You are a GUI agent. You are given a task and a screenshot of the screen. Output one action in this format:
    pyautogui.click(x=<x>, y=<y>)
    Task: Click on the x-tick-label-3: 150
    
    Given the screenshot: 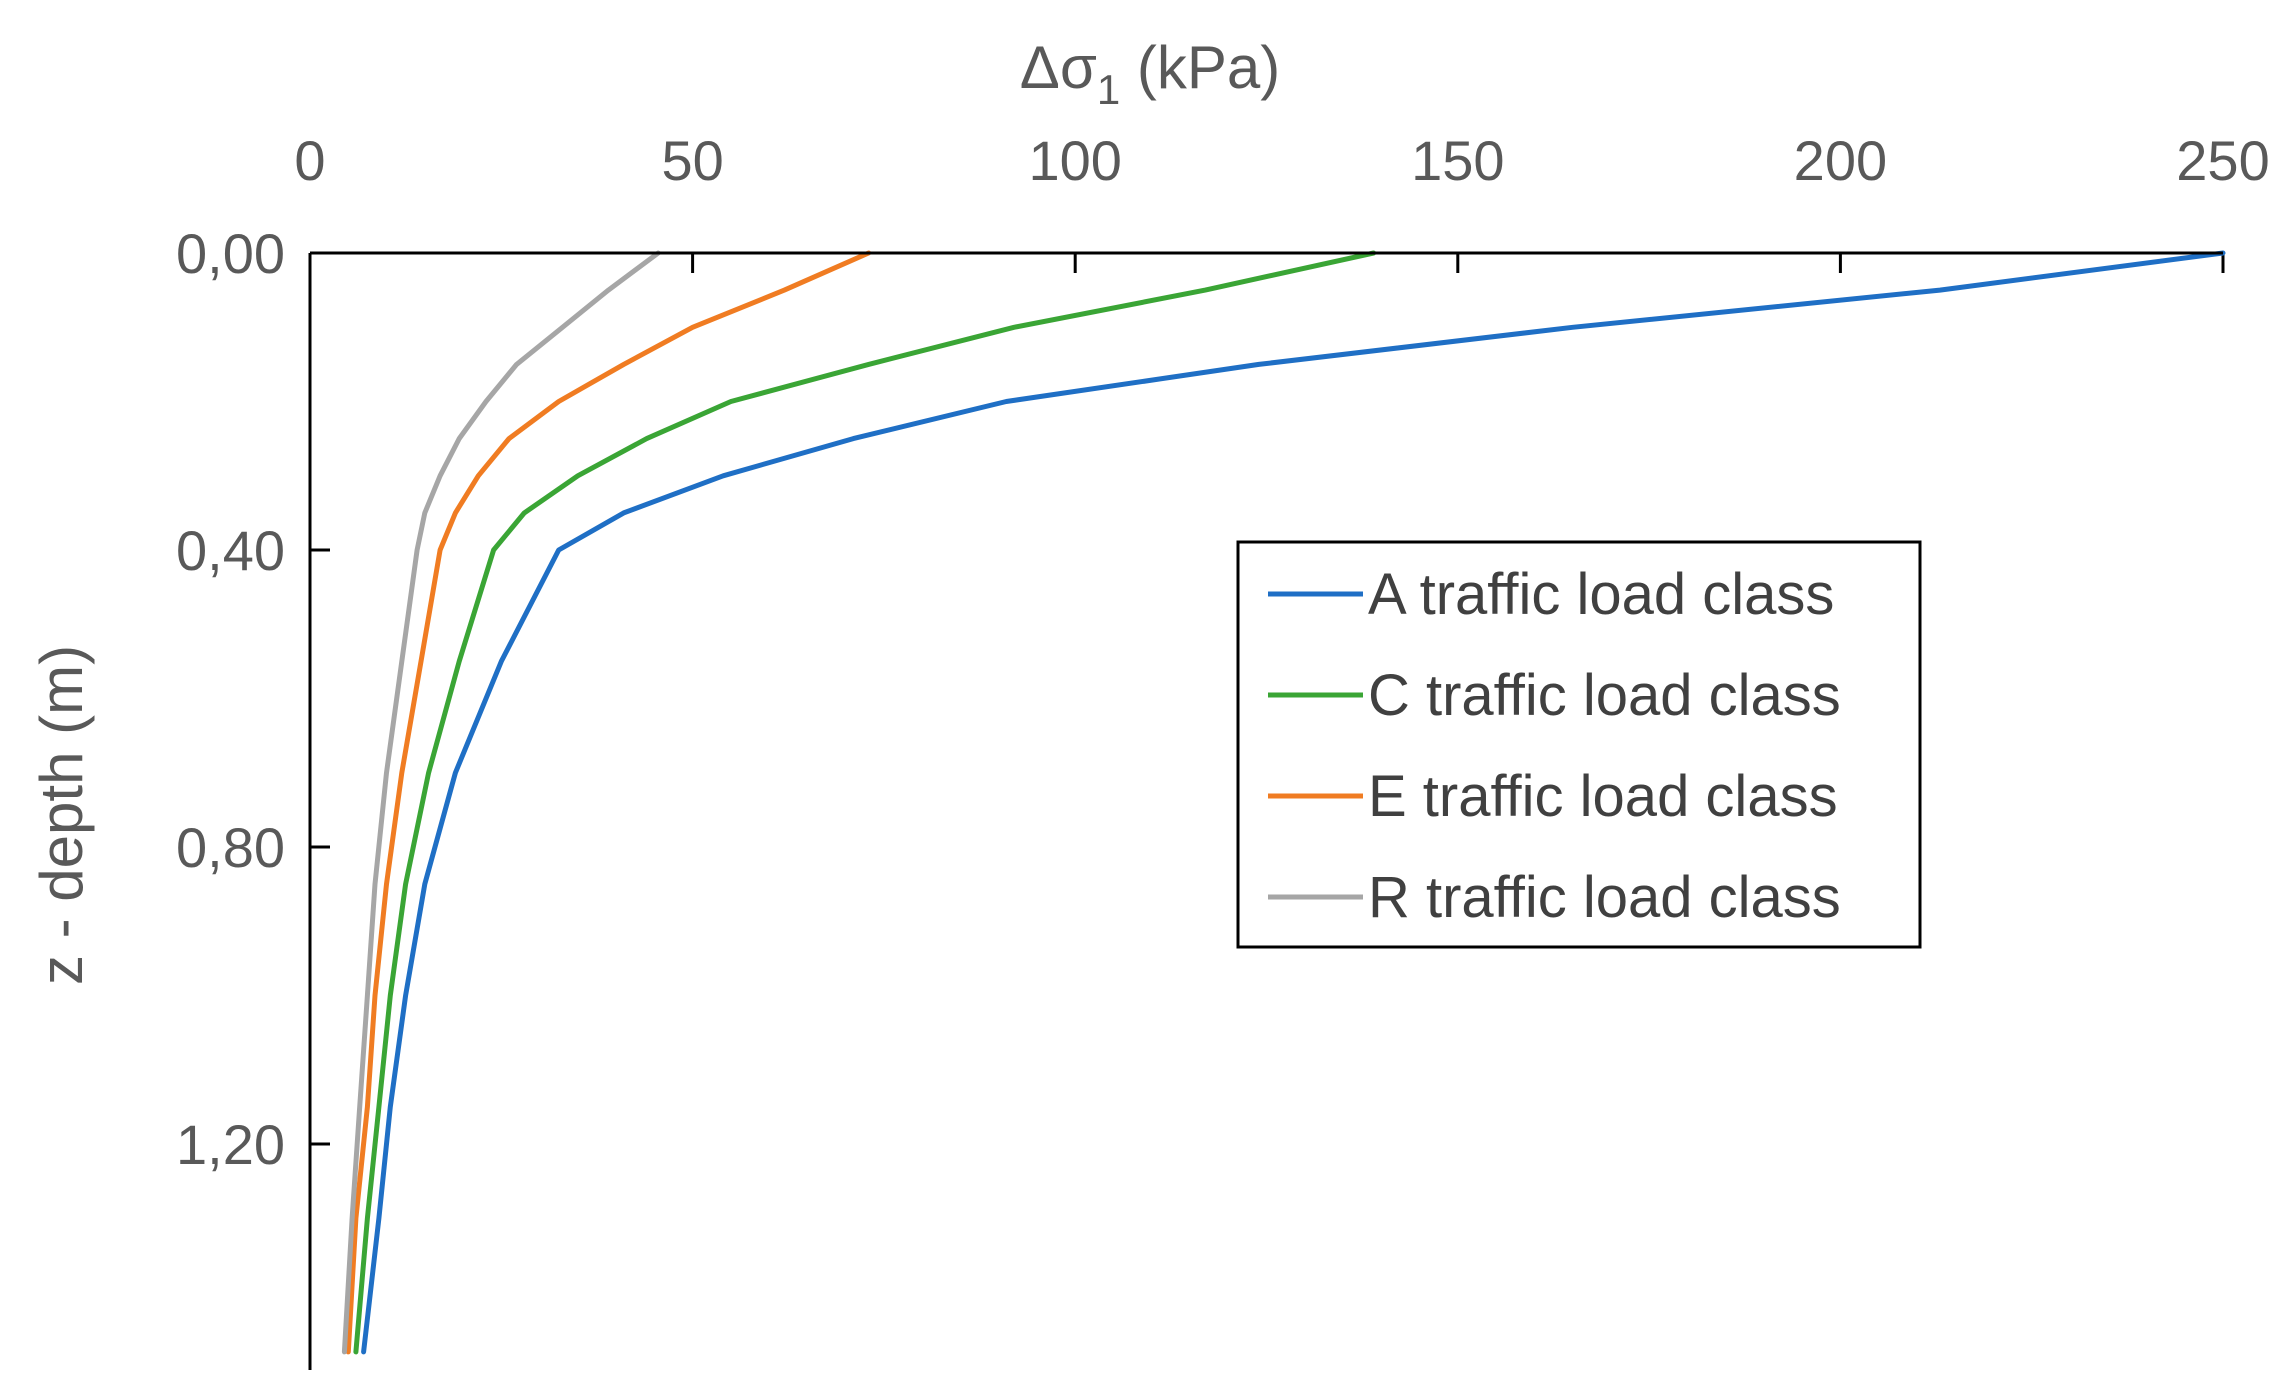 What is the action you would take?
    pyautogui.click(x=1457, y=160)
    